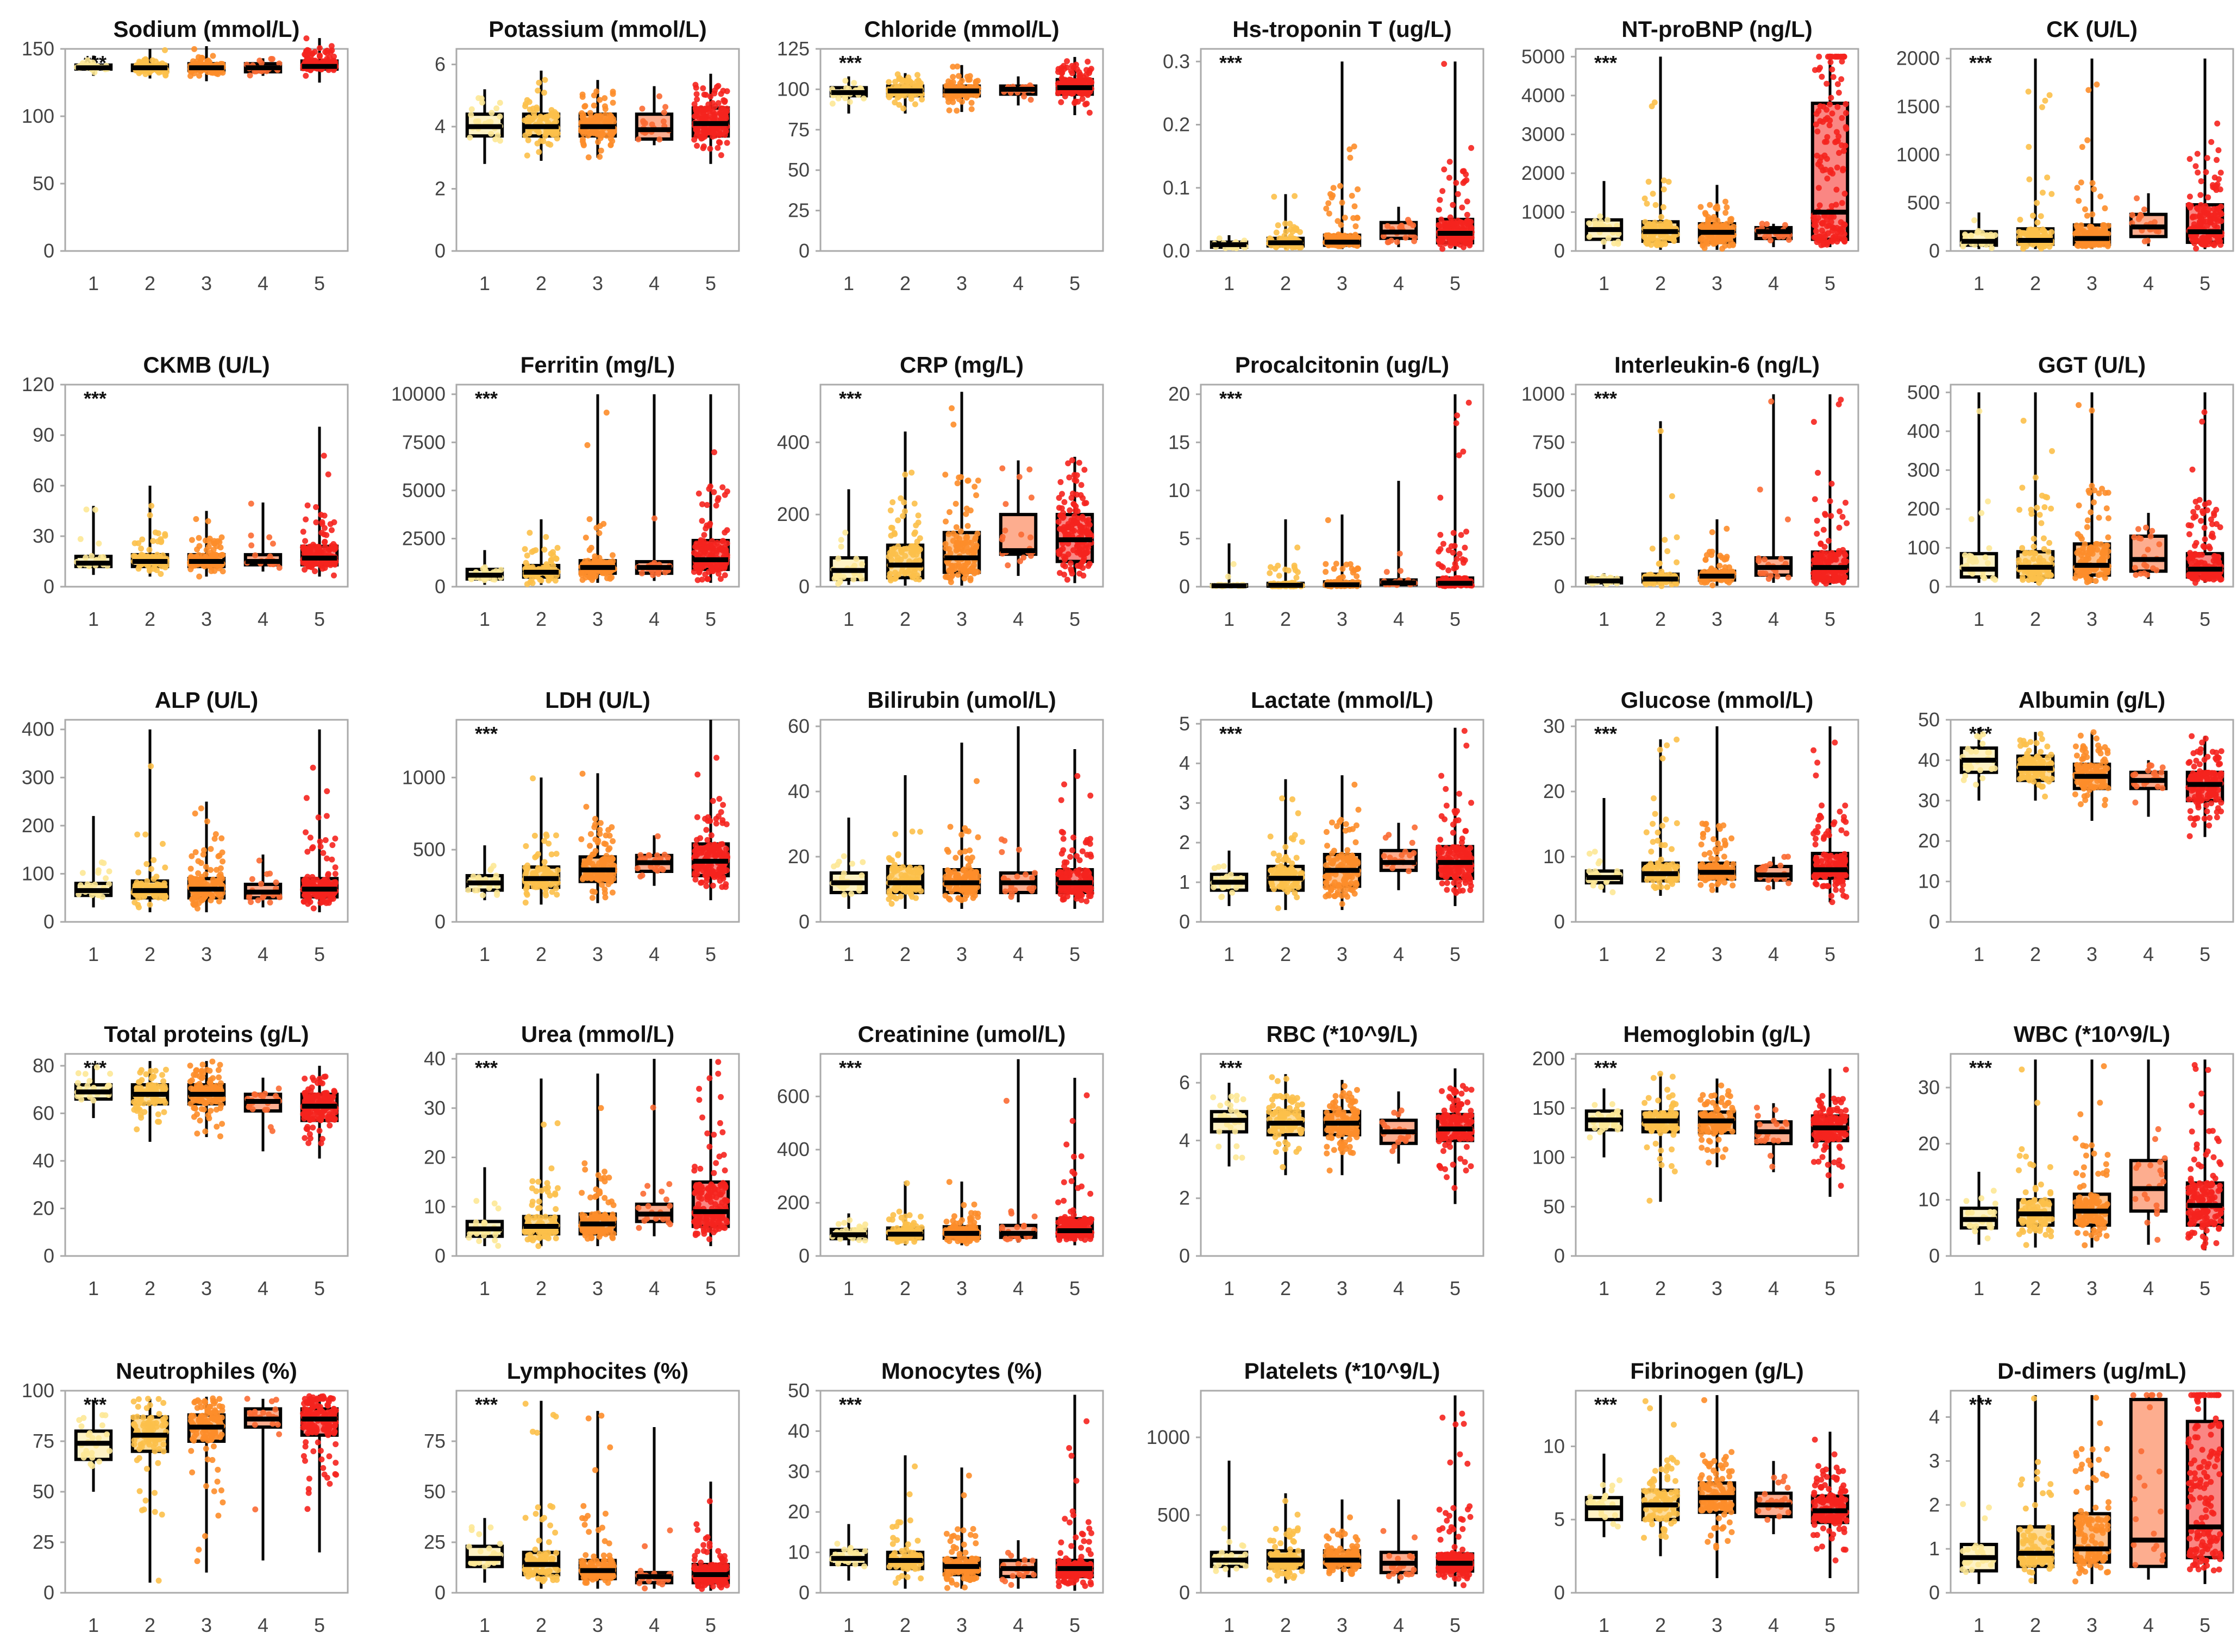  What do you see at coordinates (43, 485) in the screenshot?
I see `y-tick-label: 60` at bounding box center [43, 485].